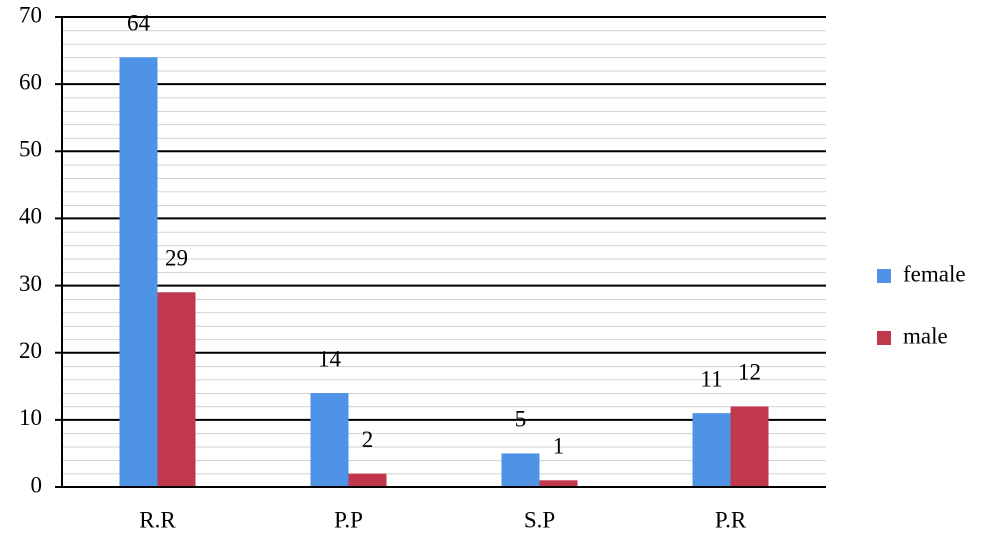  I want to click on data-label: 14, so click(330, 358).